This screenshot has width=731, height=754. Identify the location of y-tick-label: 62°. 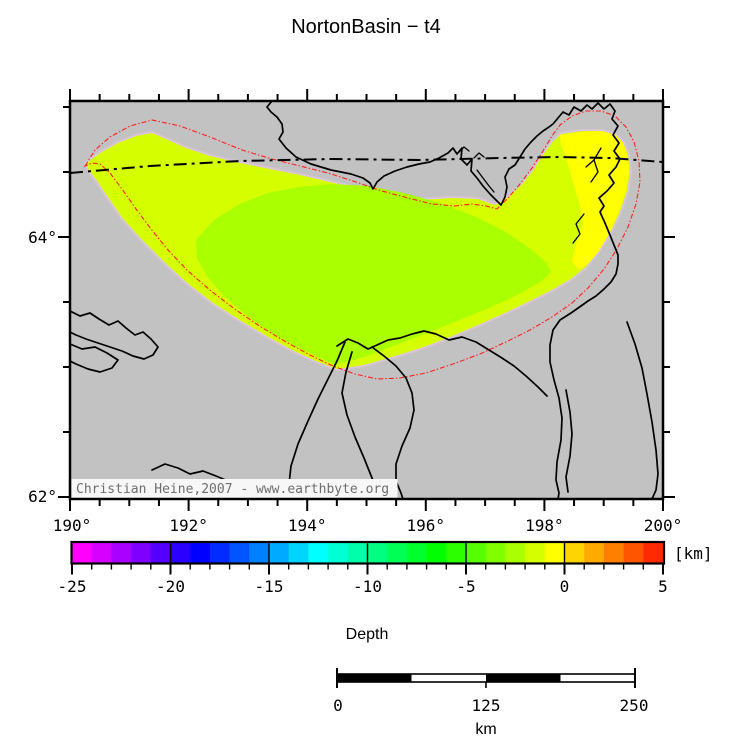
(42, 496).